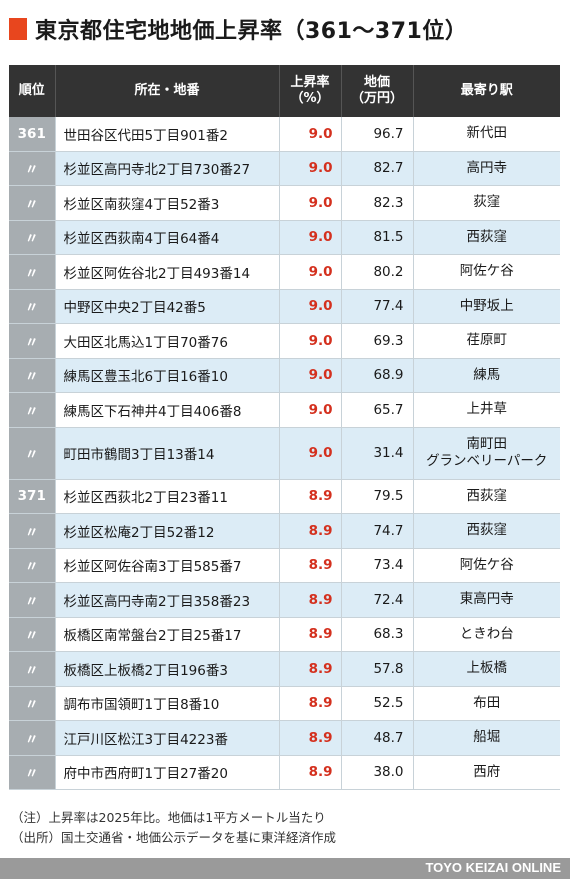  I want to click on price-cell: 68.9, so click(376, 375).